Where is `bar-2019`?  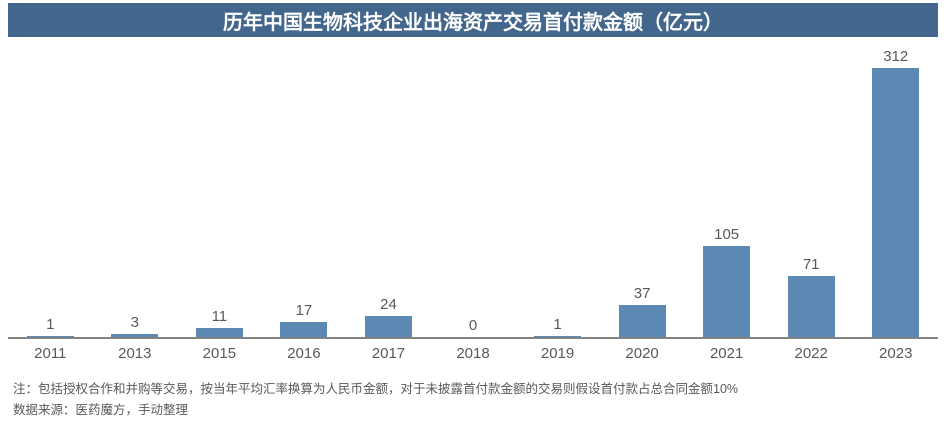 bar-2019 is located at coordinates (558, 336).